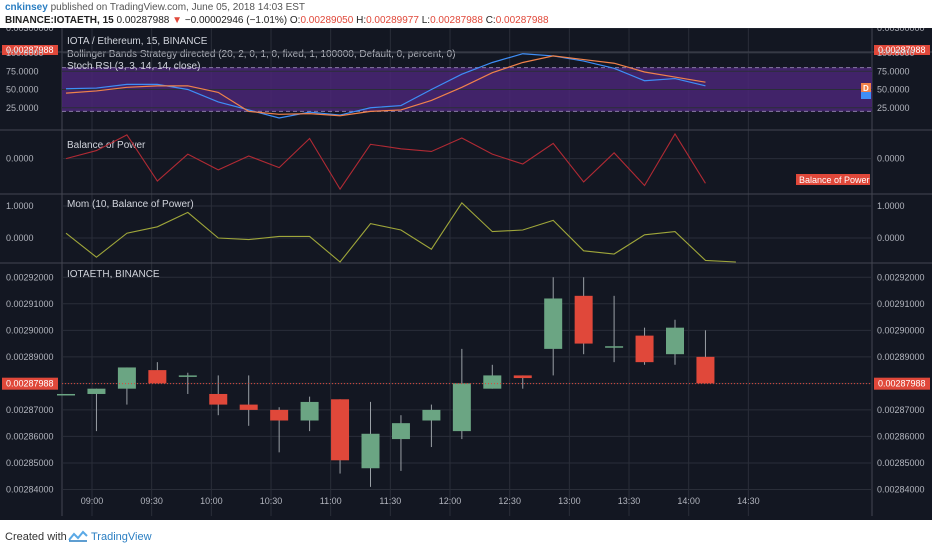  I want to click on time-tick: 12:30, so click(509, 501).